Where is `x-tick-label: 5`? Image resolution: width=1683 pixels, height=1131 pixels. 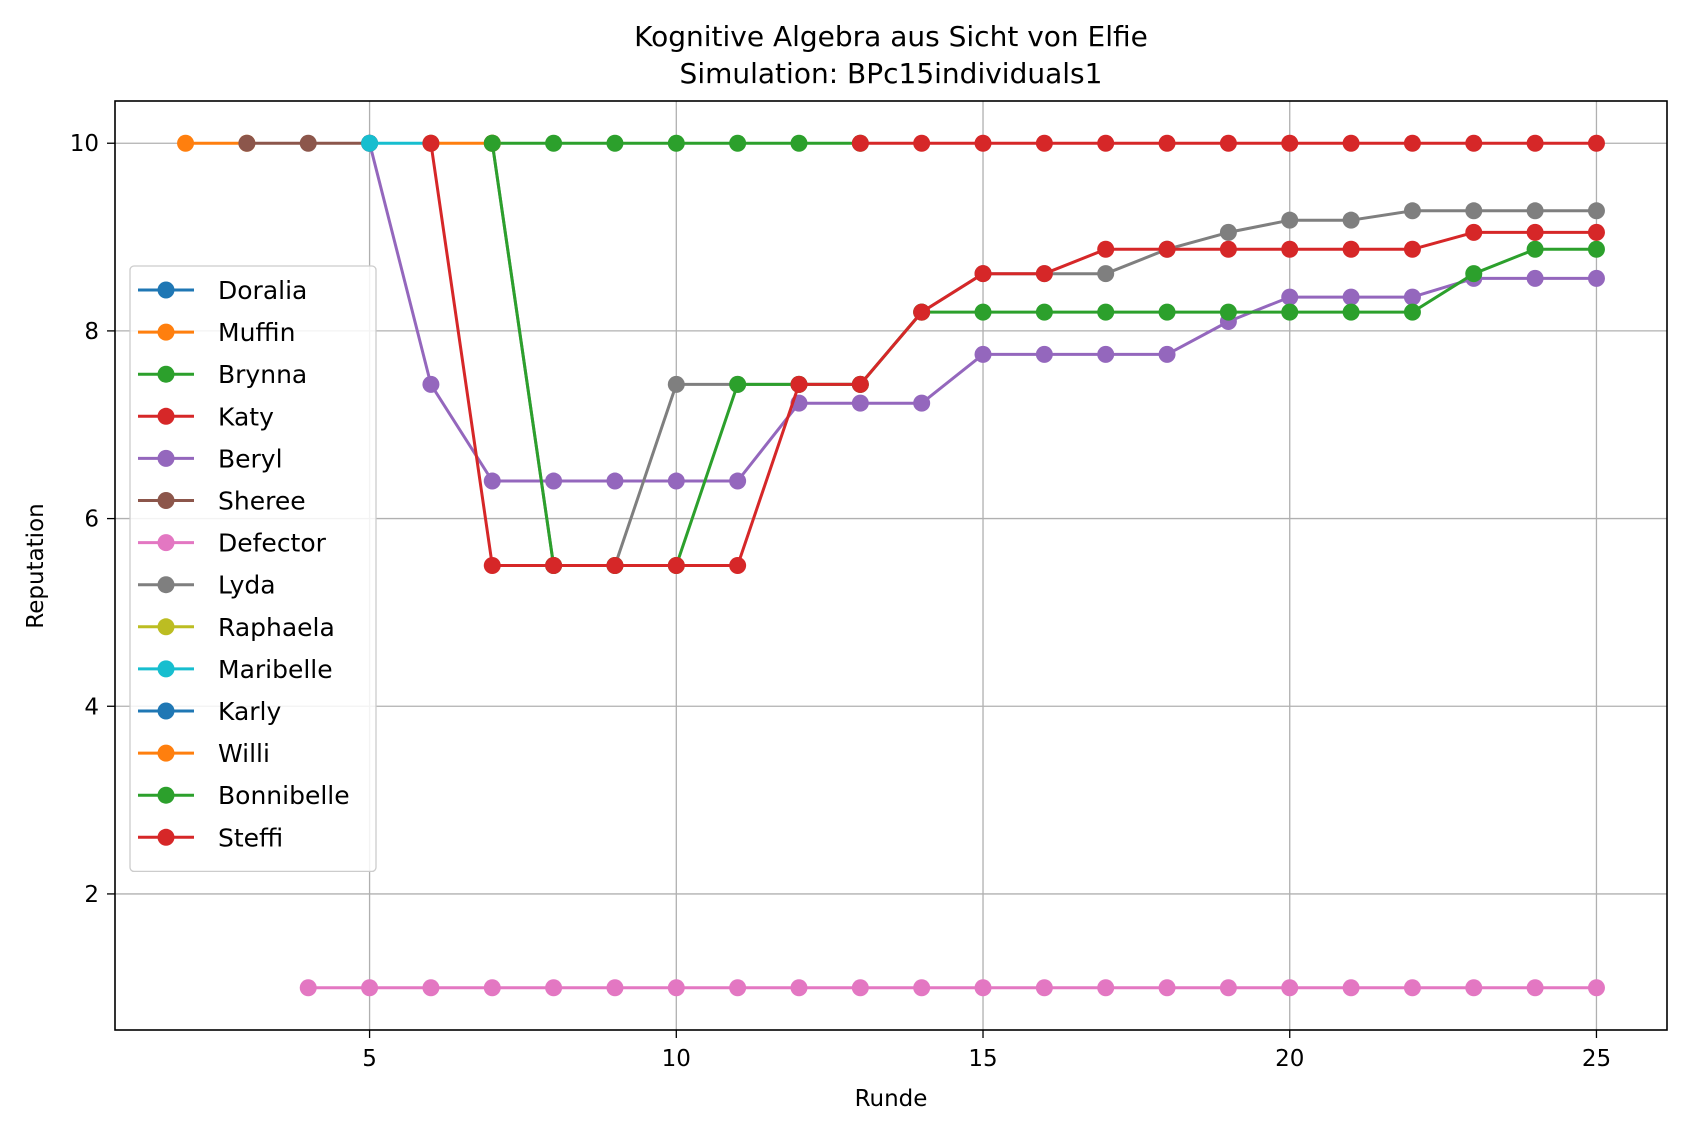 x-tick-label: 5 is located at coordinates (369, 1059).